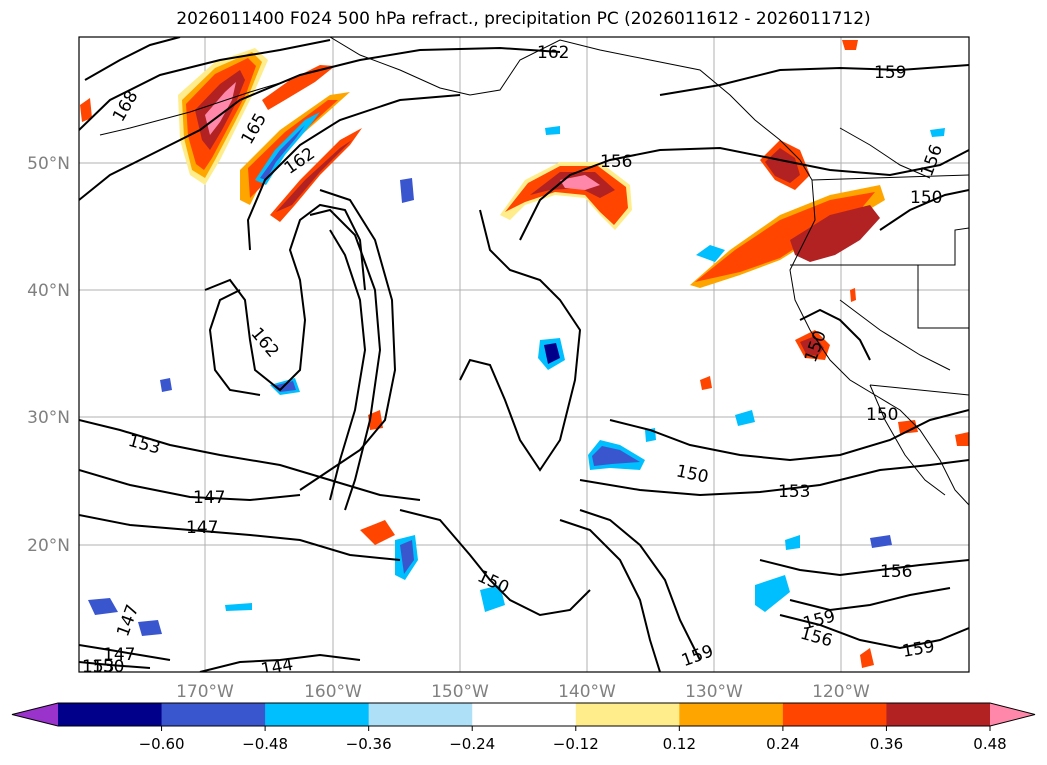 The width and height of the screenshot is (1047, 765). Describe the element at coordinates (774, 478) in the screenshot. I see `contour-153-mid` at that location.